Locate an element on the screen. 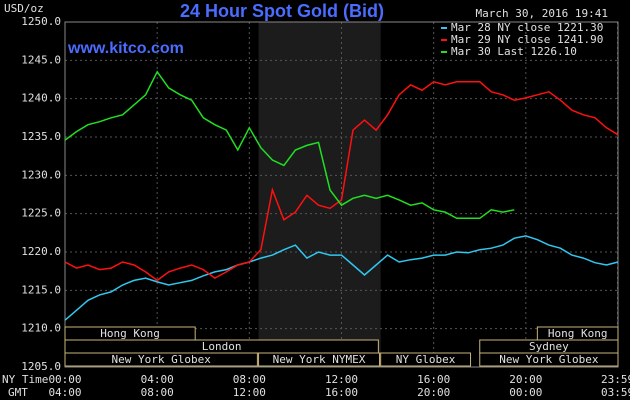 The image size is (630, 400). y-tick-label: 1210.0 is located at coordinates (41, 328).